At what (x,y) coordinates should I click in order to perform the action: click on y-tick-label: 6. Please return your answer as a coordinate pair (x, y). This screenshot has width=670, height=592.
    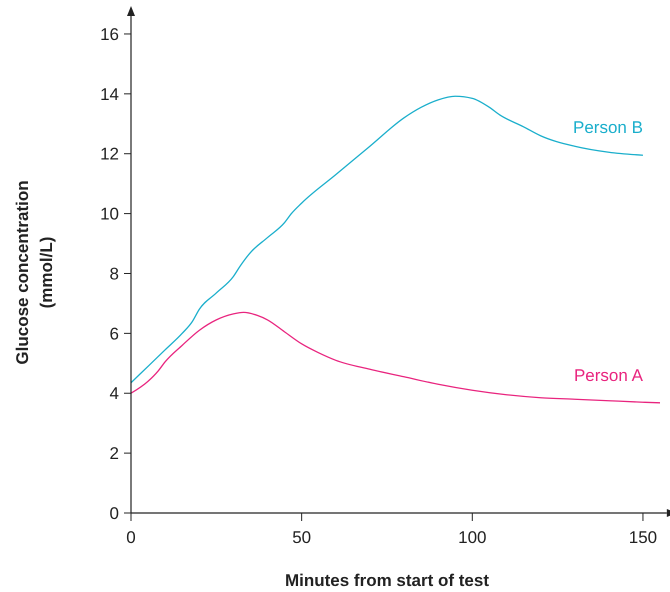
    Looking at the image, I should click on (114, 334).